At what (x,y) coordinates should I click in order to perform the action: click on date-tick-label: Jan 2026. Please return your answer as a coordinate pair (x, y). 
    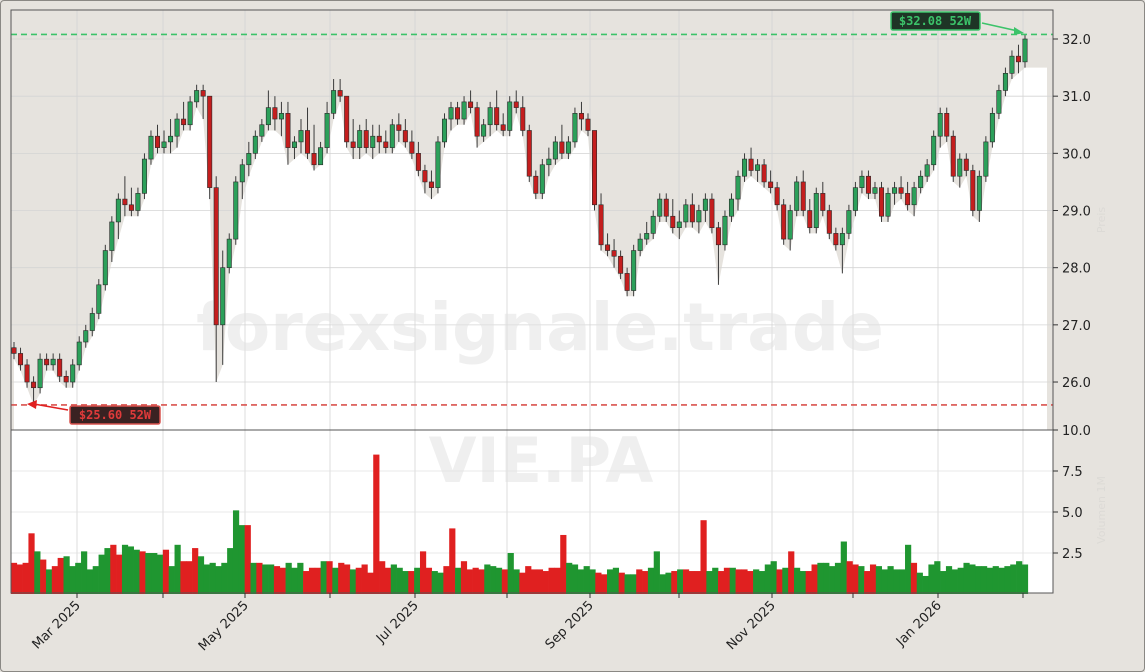
    Looking at the image, I should click on (919, 624).